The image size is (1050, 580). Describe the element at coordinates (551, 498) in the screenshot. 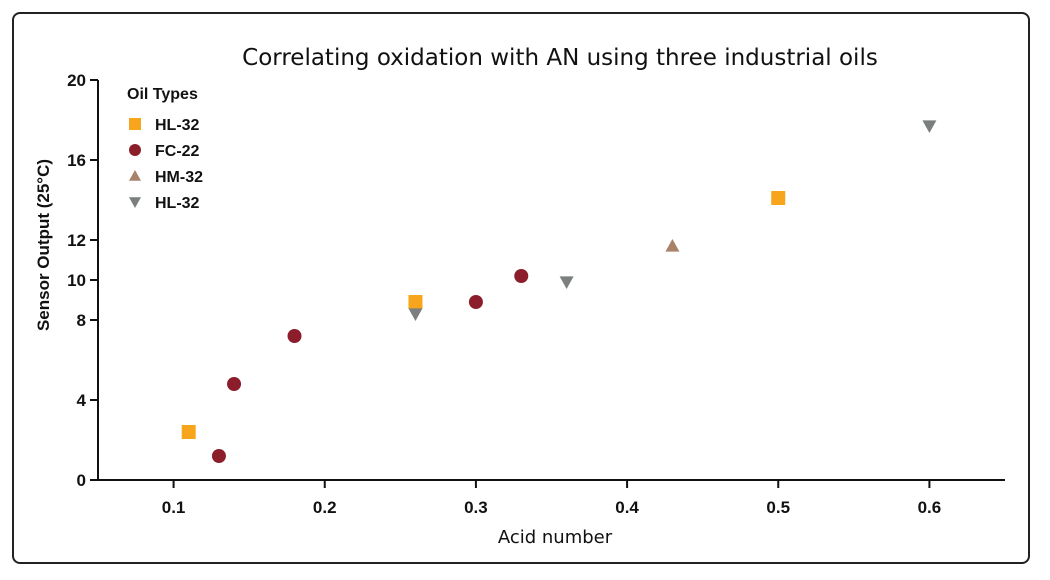

I see `x-ticks: 0.1 0.2 0.3 0.4 0.5 0.6` at that location.